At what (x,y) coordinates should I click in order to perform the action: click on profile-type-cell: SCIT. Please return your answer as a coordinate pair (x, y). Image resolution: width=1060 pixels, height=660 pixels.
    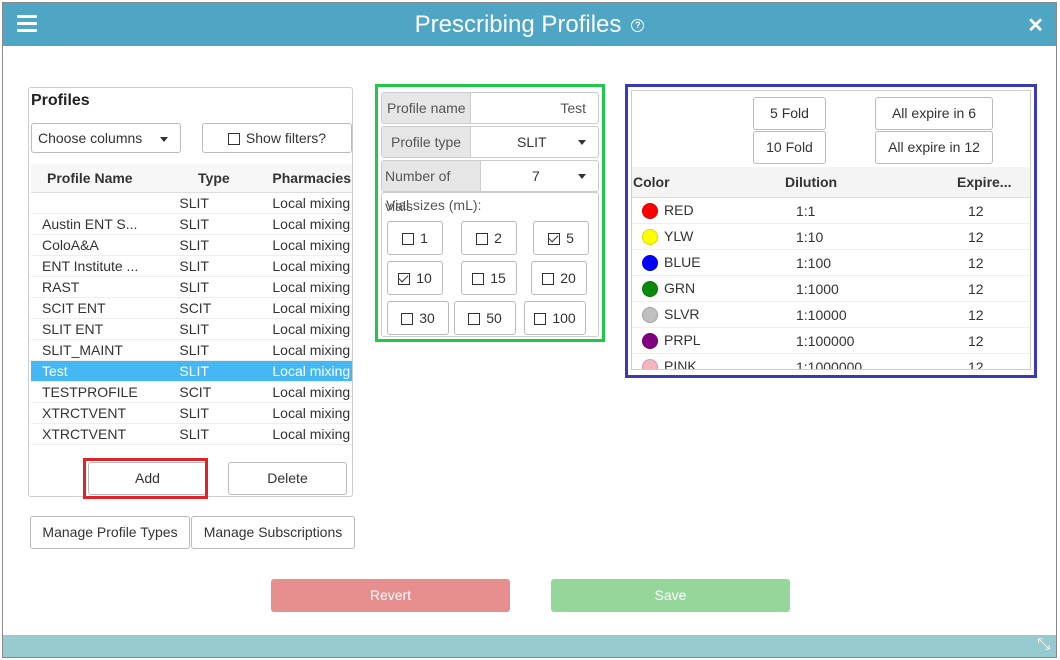
    Looking at the image, I should click on (214, 392).